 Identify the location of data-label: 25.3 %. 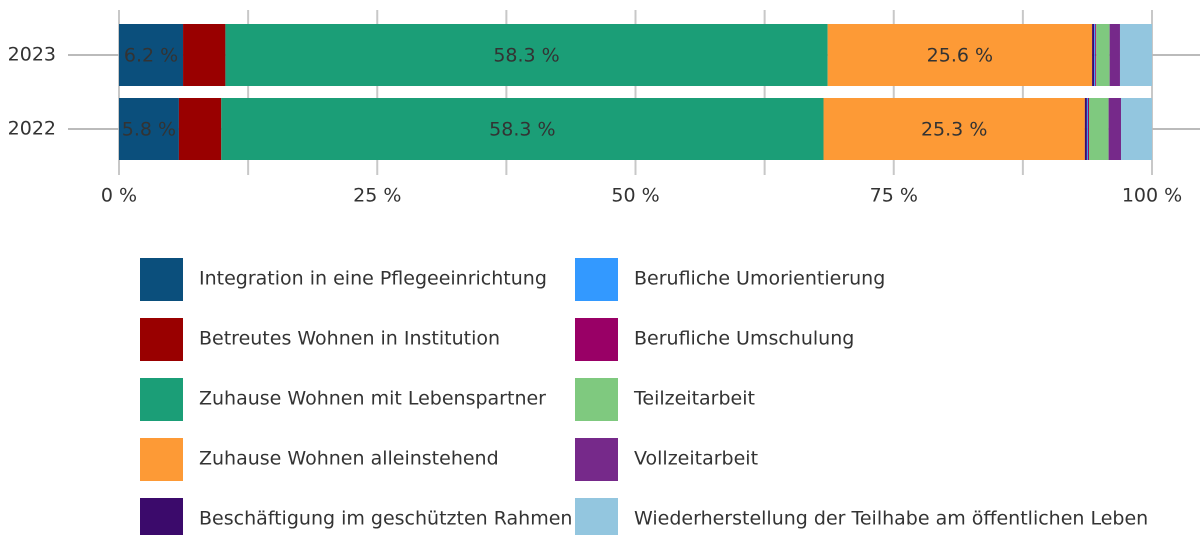
(954, 130).